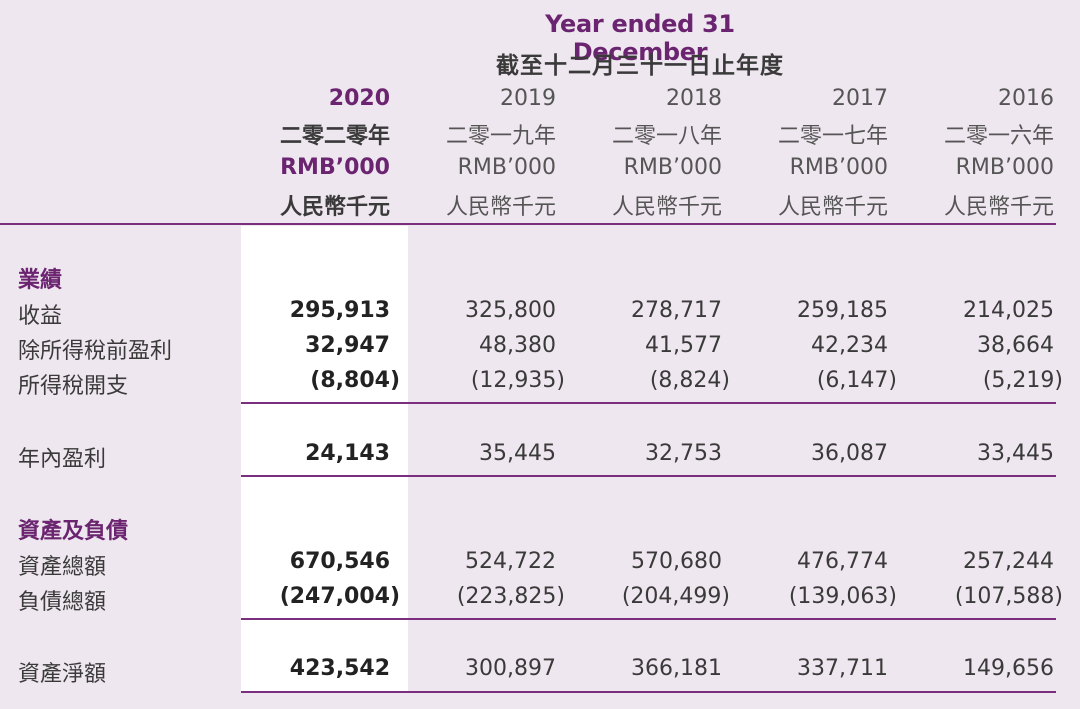 The height and width of the screenshot is (709, 1080). I want to click on table-title-zh: 截至十二月三十一日止年度, so click(640, 66).